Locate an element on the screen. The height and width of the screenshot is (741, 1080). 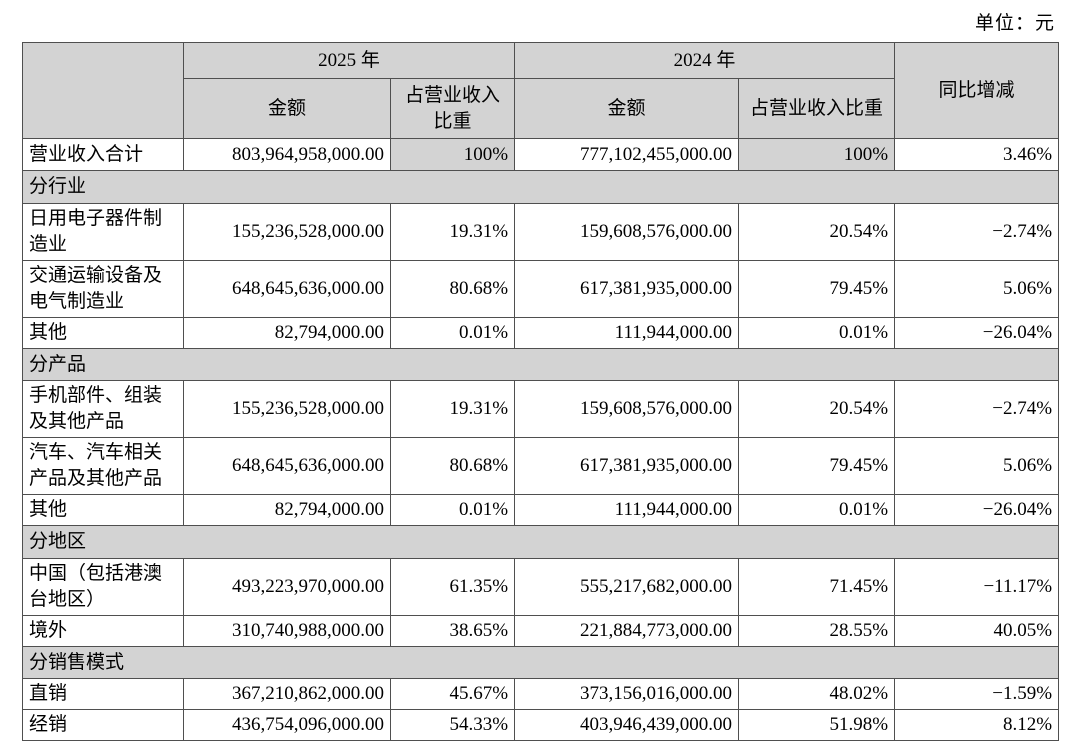
yoy-cell: 3.46% is located at coordinates (977, 154).